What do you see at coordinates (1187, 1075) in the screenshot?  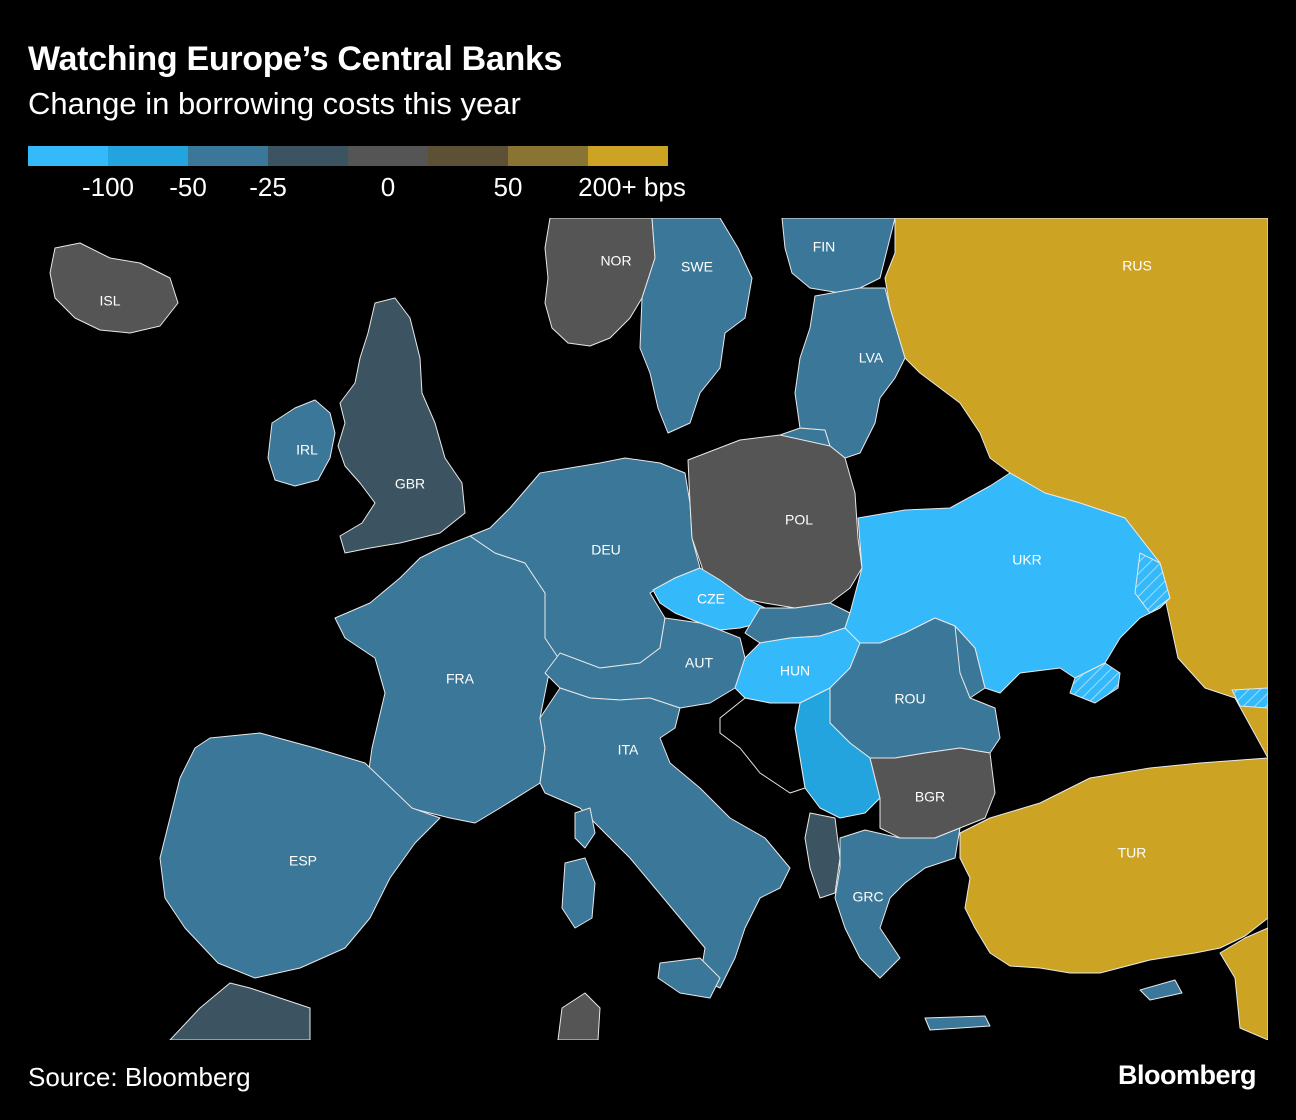 I see `bloomberg-logo: Bloomberg` at bounding box center [1187, 1075].